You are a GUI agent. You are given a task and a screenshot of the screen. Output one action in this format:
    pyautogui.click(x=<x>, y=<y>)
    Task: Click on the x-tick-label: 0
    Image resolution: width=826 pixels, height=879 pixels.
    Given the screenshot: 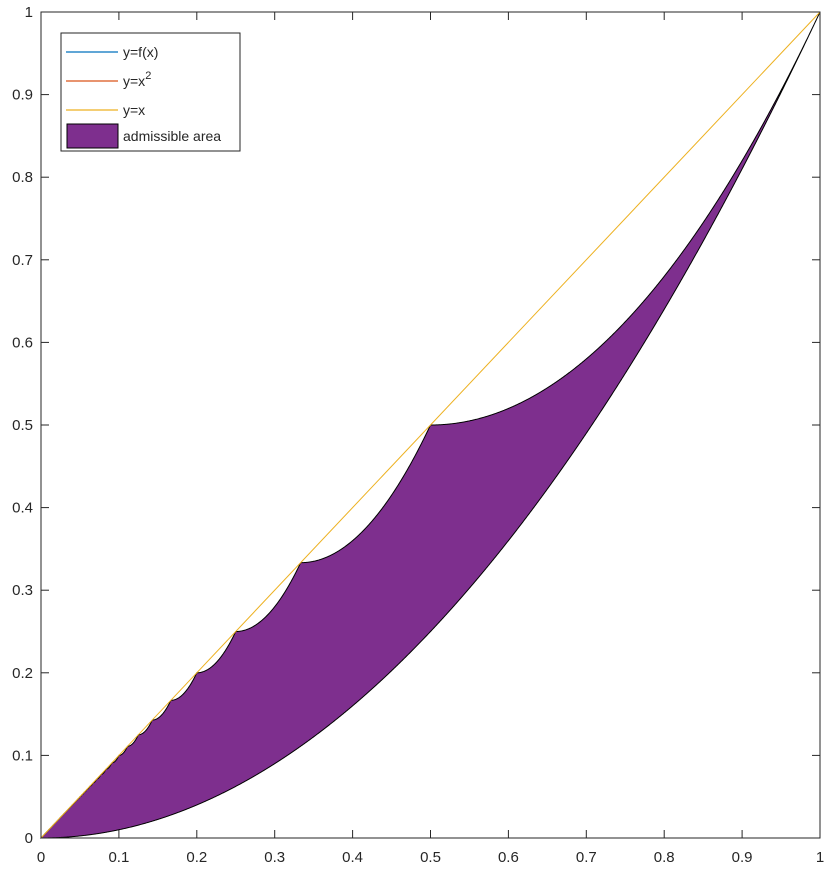 What is the action you would take?
    pyautogui.click(x=41, y=857)
    